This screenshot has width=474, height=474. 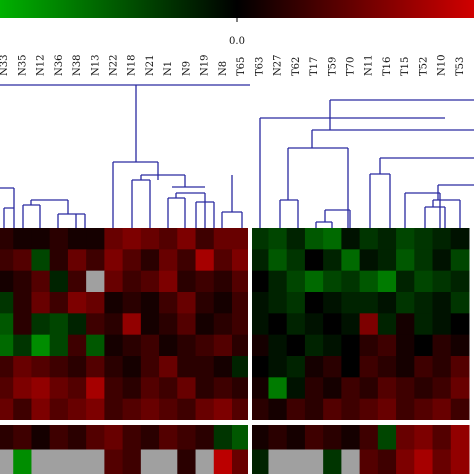 I want to click on column-label: T15, so click(x=405, y=66).